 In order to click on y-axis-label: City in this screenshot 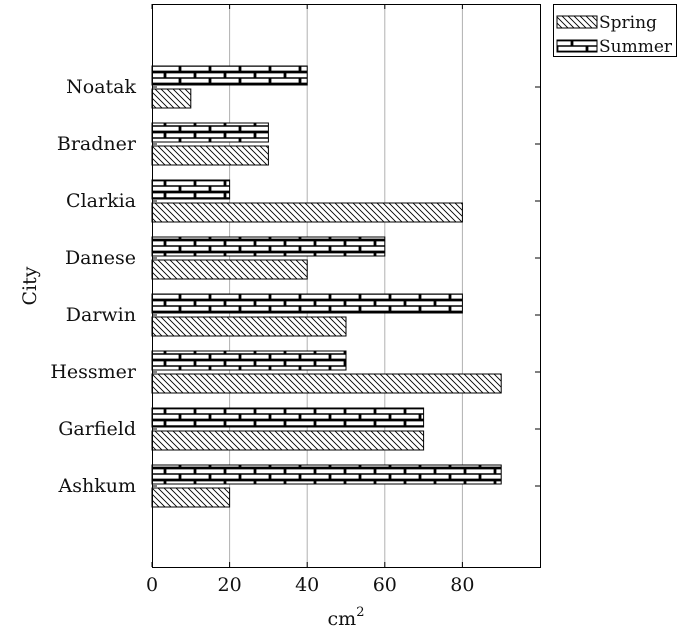, I will do `click(30, 285)`.